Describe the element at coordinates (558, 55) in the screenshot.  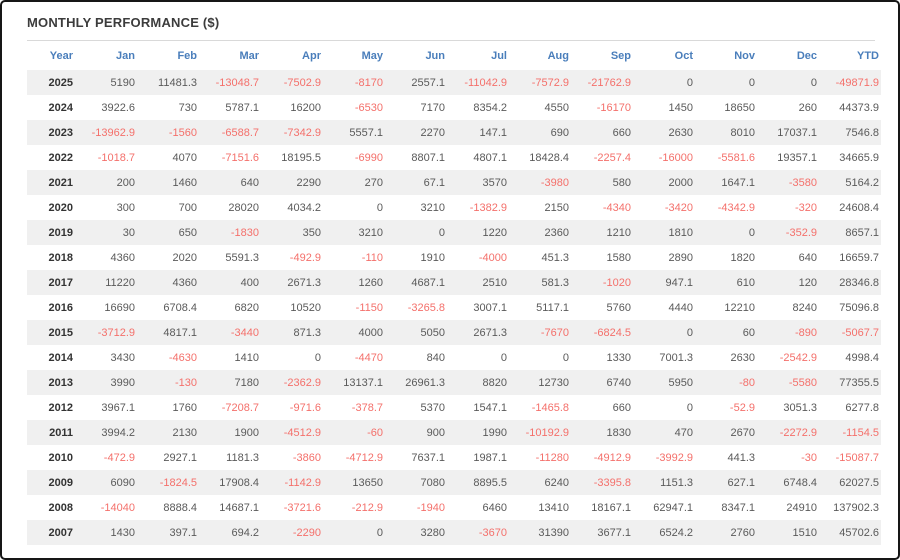
I see `column-header-aug: Aug` at that location.